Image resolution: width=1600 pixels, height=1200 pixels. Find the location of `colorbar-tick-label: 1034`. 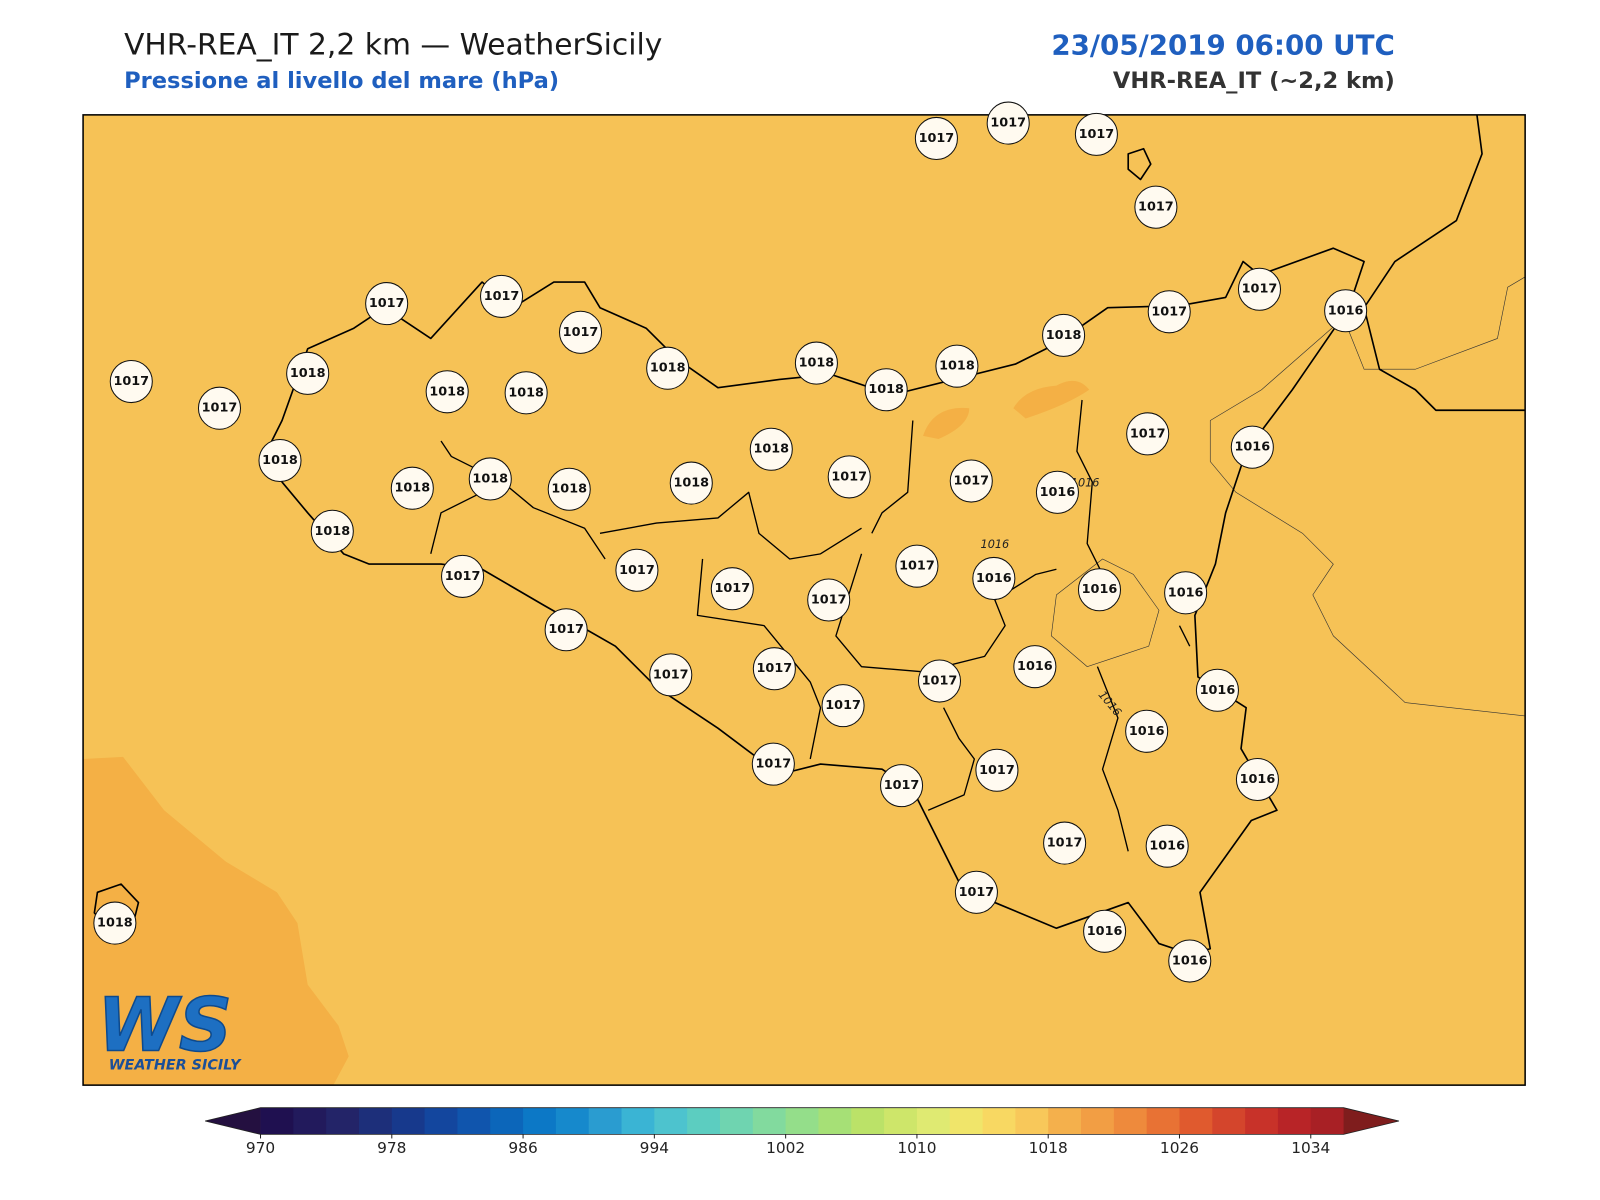

colorbar-tick-label: 1034 is located at coordinates (1310, 1148).